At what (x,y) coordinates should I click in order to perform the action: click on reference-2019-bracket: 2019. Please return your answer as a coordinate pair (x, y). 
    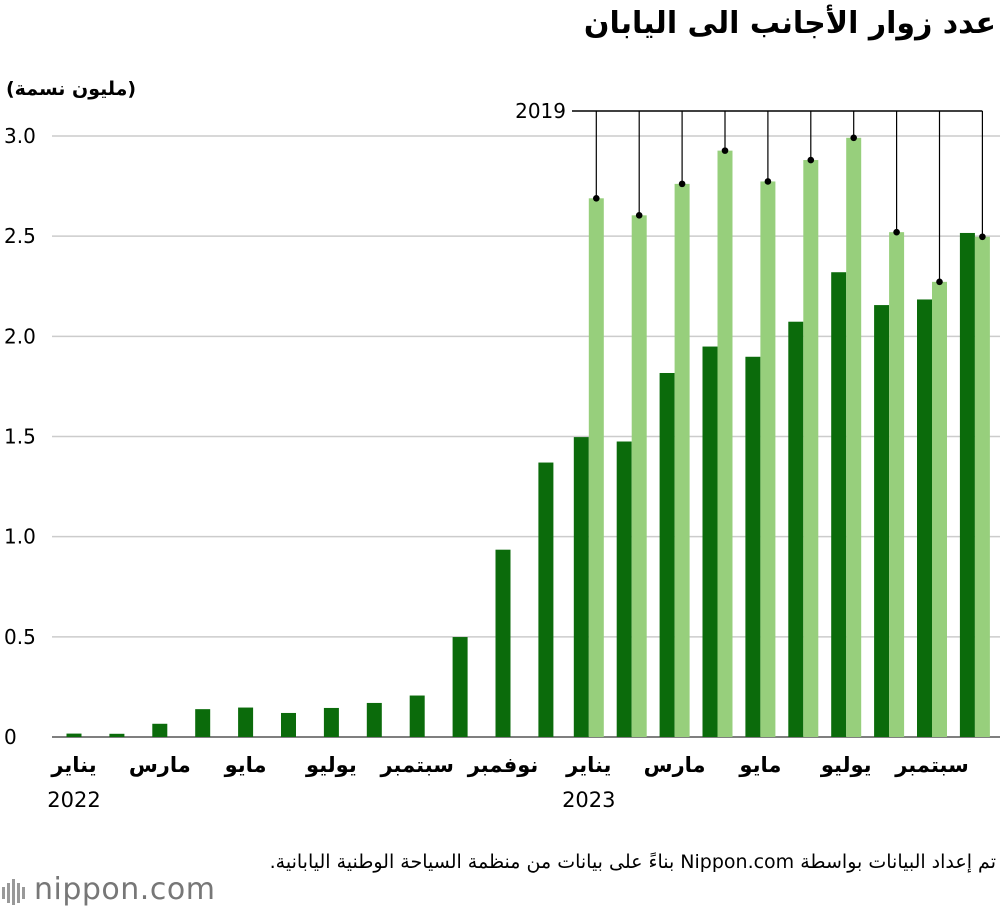
    Looking at the image, I should click on (750, 192).